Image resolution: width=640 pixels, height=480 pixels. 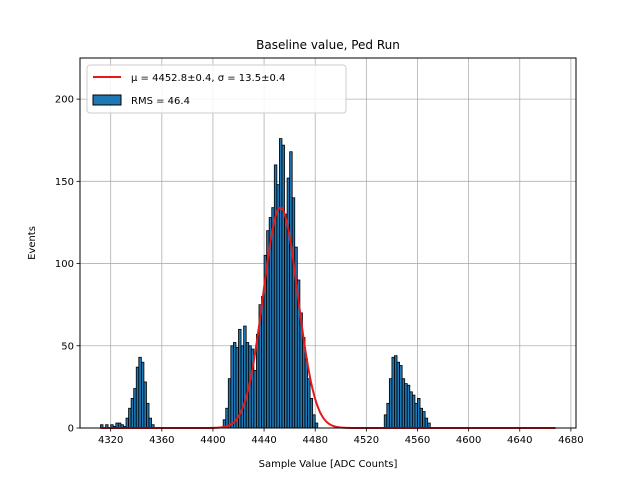 I want to click on legend-box, so click(x=216, y=89).